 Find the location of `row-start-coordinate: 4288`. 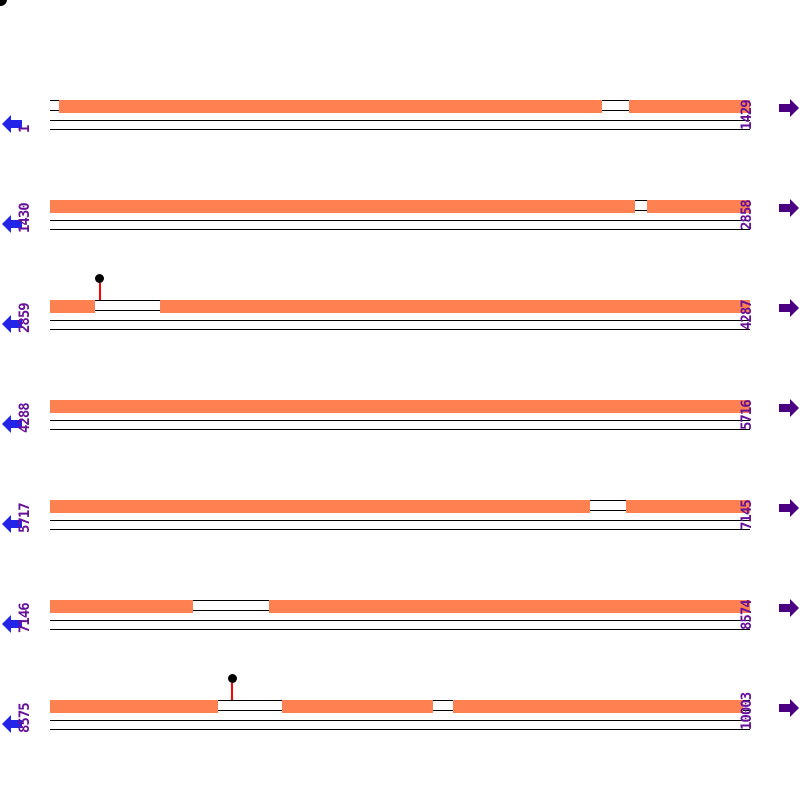

row-start-coordinate: 4288 is located at coordinates (25, 418).